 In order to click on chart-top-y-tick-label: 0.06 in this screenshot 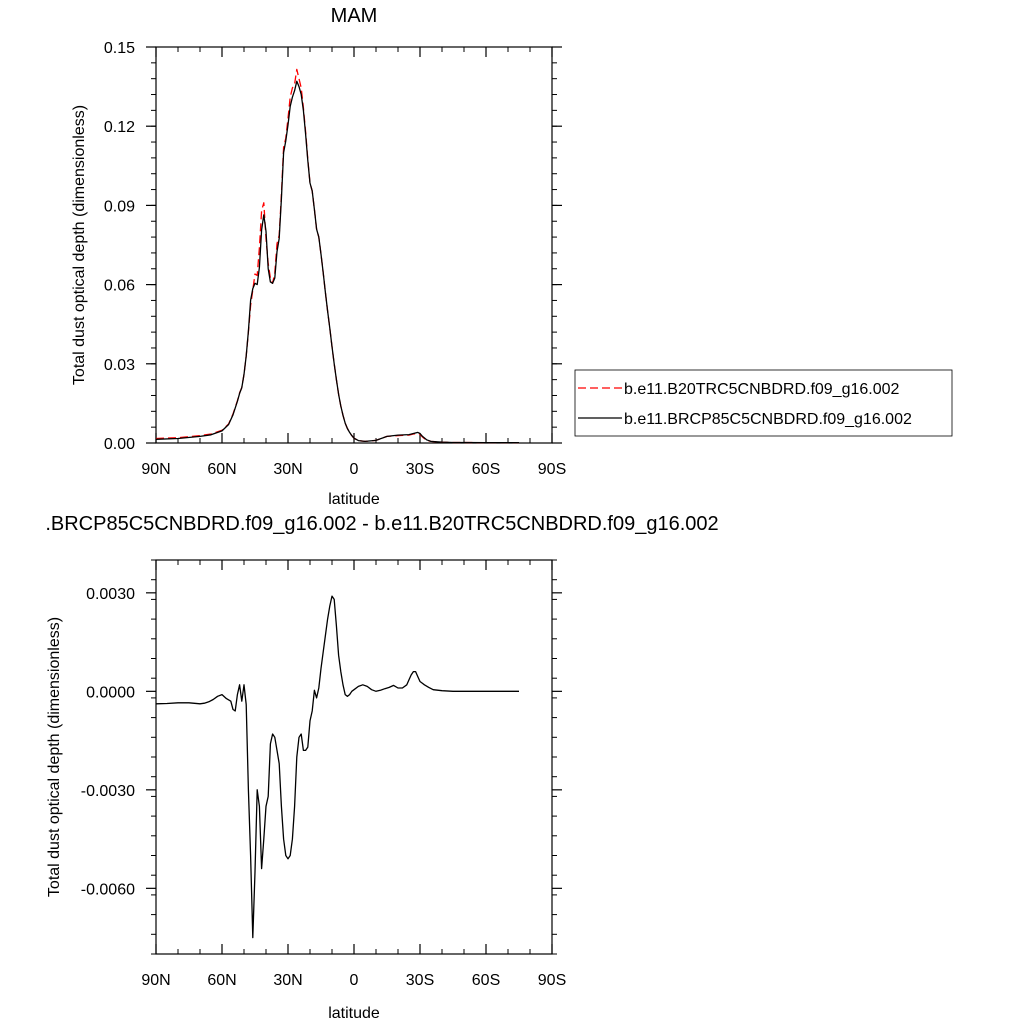, I will do `click(119, 286)`.